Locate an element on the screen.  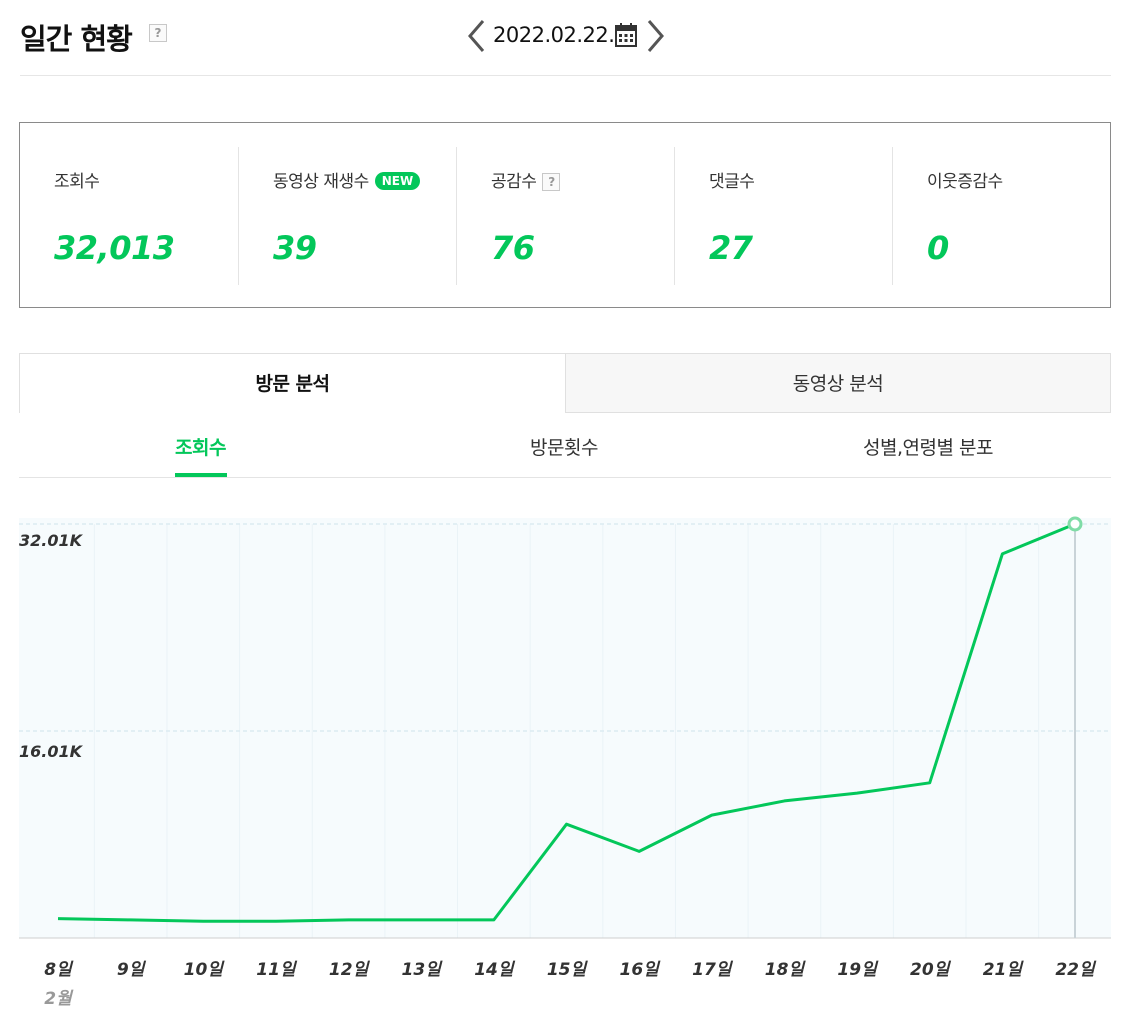
stat-label: 이웃증감수 is located at coordinates (965, 182).